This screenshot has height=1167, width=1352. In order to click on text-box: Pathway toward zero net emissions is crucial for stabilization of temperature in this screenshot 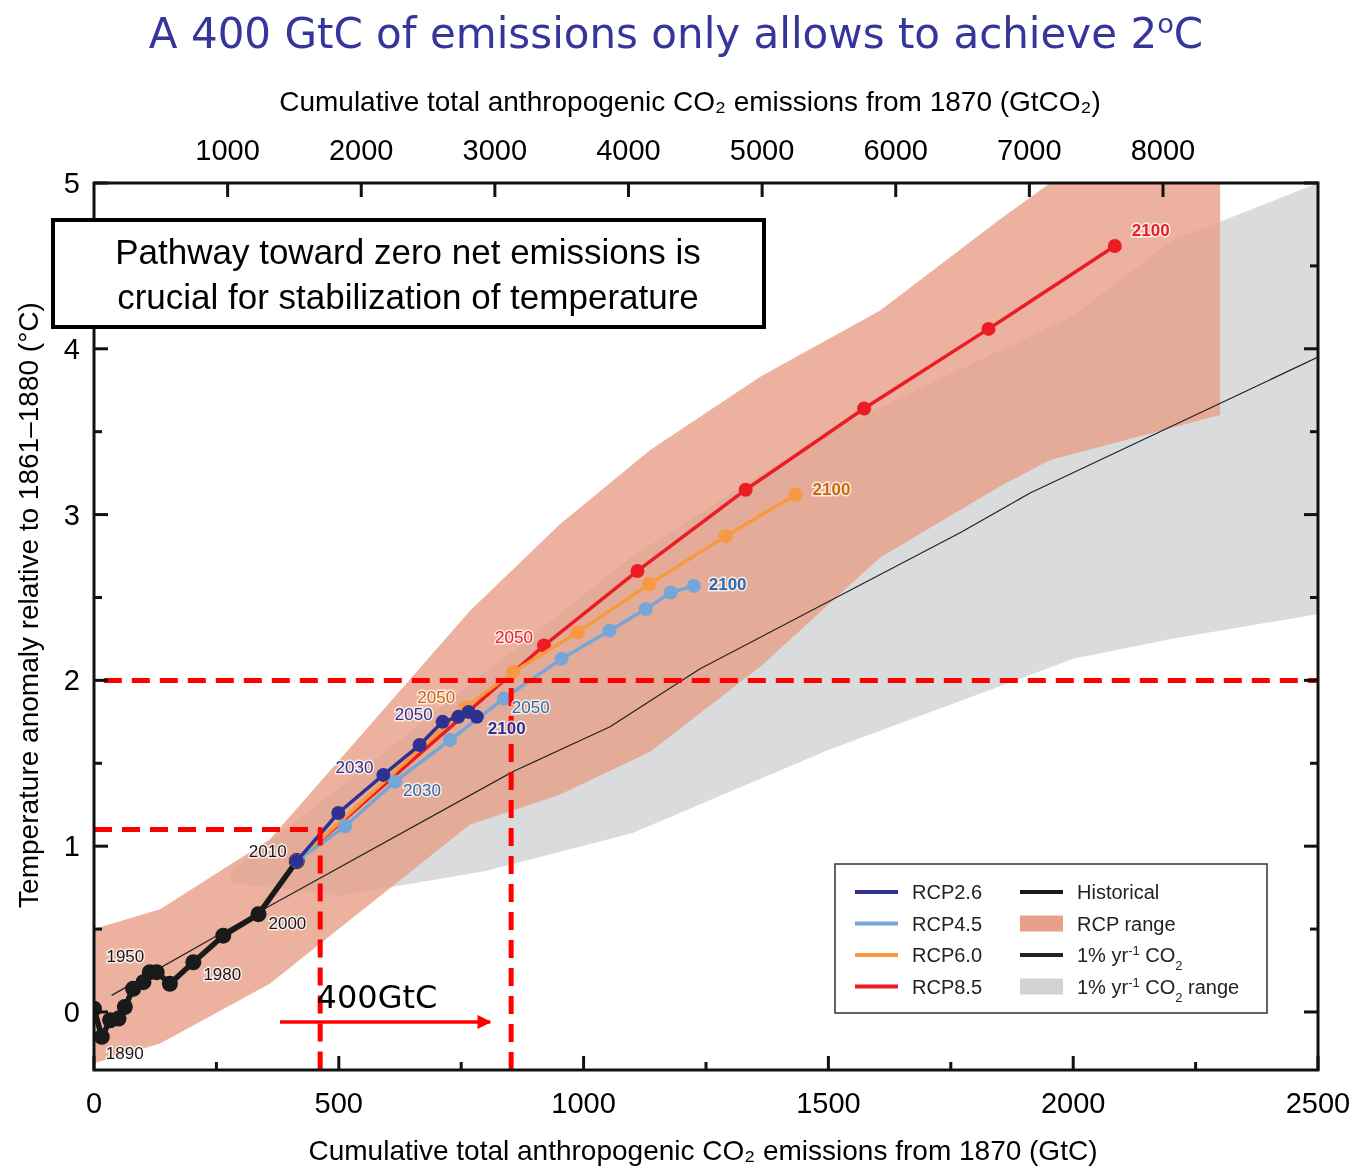, I will do `click(408, 273)`.